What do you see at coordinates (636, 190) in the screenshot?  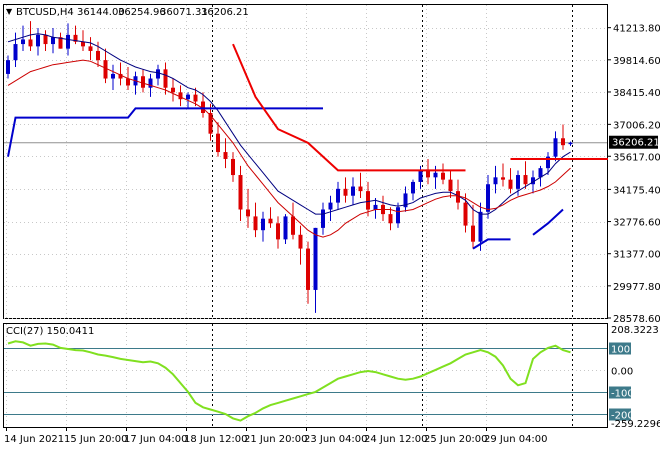 I see `y-tick-label: 34175.40` at bounding box center [636, 190].